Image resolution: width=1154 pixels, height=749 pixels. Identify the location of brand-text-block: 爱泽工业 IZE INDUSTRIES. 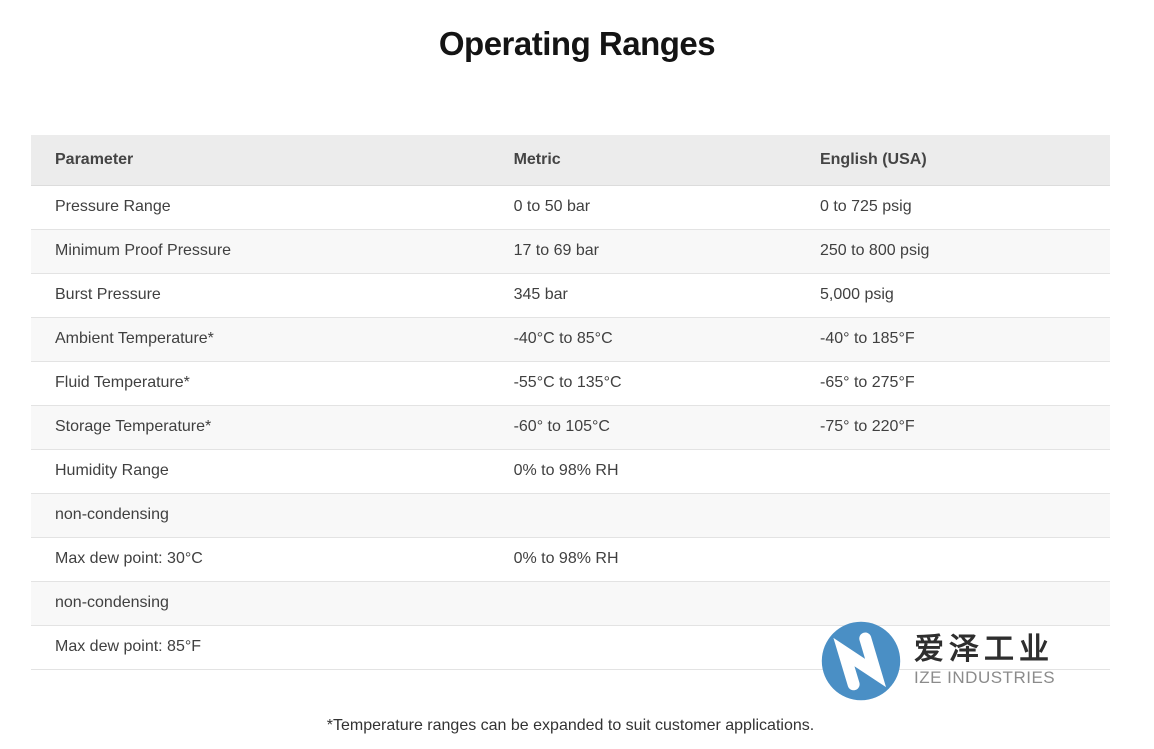
(984, 661).